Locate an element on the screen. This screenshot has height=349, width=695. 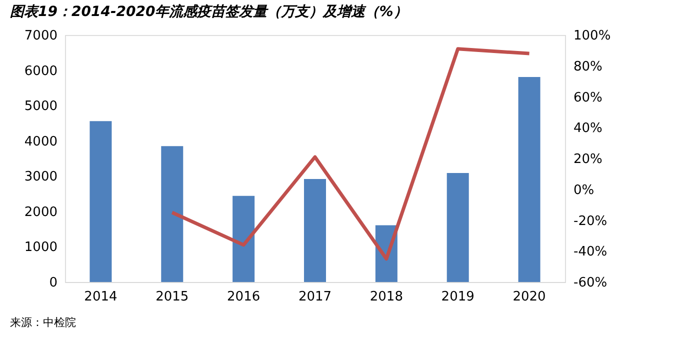
y-tick-label: 5000 is located at coordinates (41, 106).